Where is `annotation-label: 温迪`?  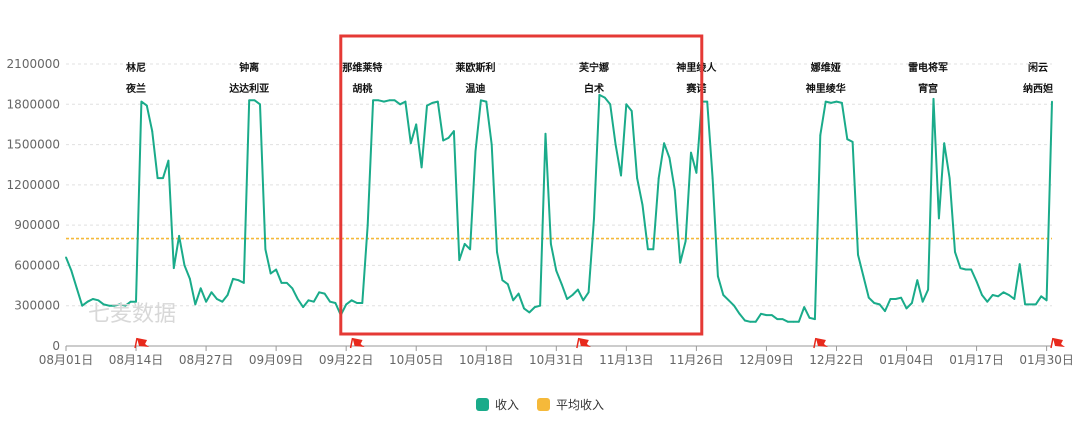 annotation-label: 温迪 is located at coordinates (475, 88).